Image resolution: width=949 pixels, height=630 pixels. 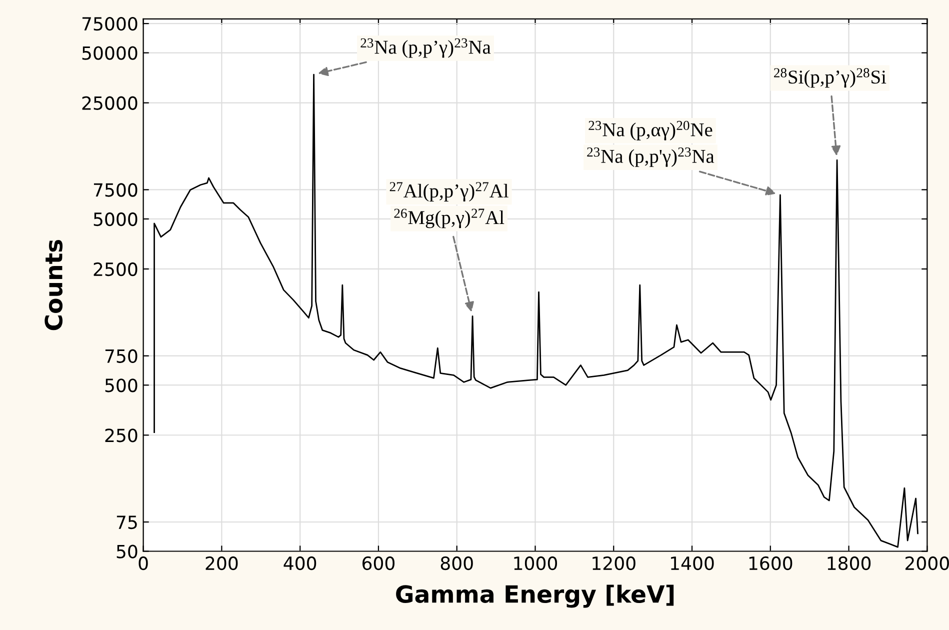 I want to click on y-tick-label: 50, so click(x=127, y=551).